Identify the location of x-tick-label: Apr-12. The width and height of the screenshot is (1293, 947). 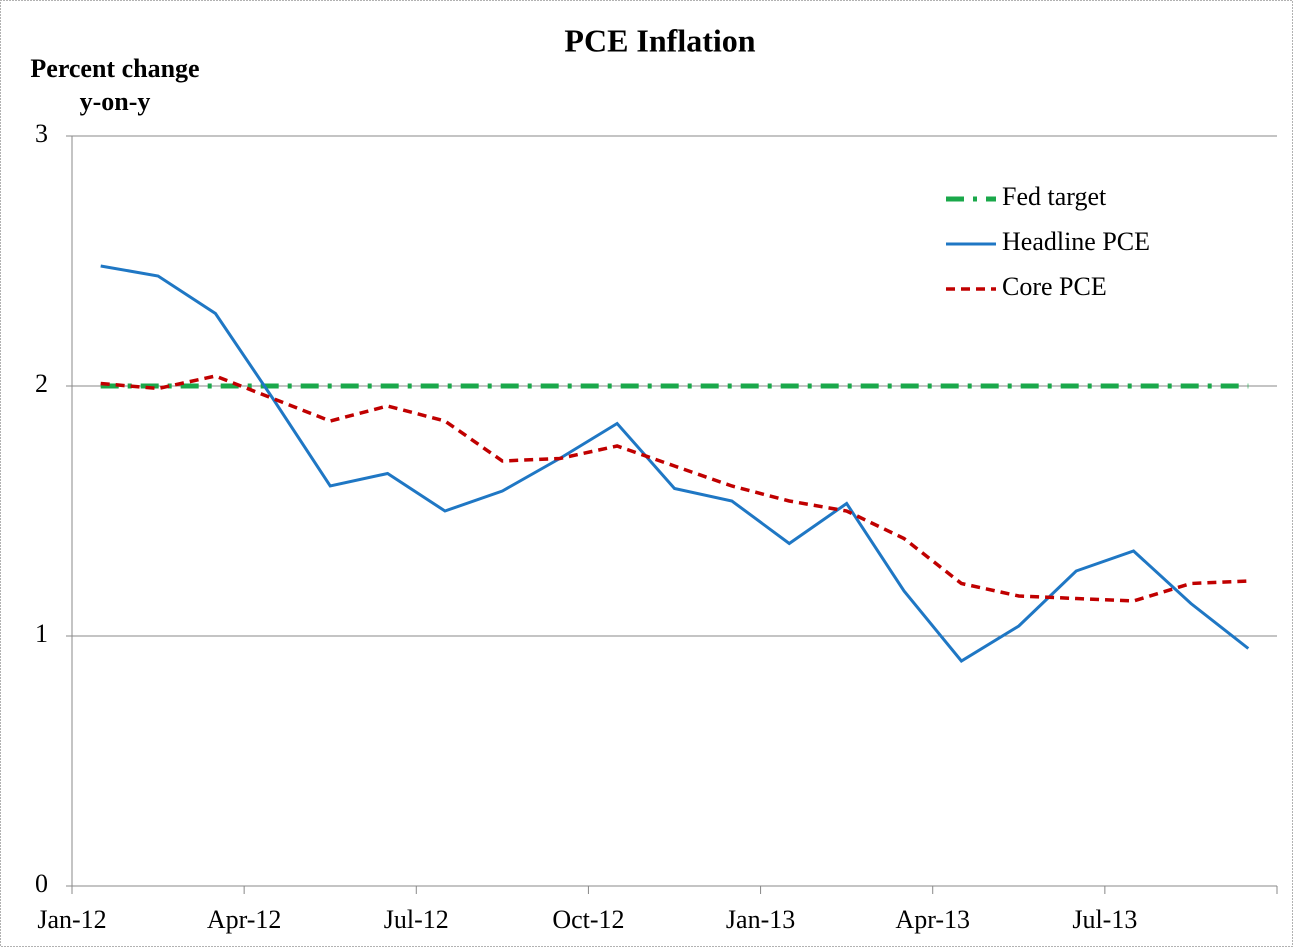
(244, 919).